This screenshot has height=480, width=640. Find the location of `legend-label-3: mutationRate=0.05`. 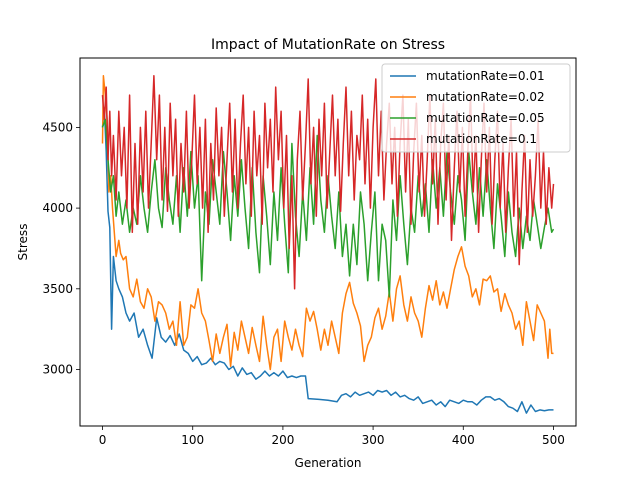

legend-label-3: mutationRate=0.05 is located at coordinates (485, 118).